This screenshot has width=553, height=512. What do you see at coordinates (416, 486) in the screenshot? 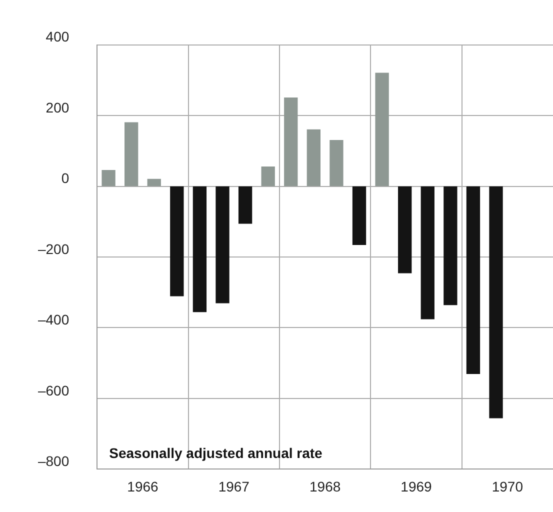
I see `x-tick-label: 1969` at bounding box center [416, 486].